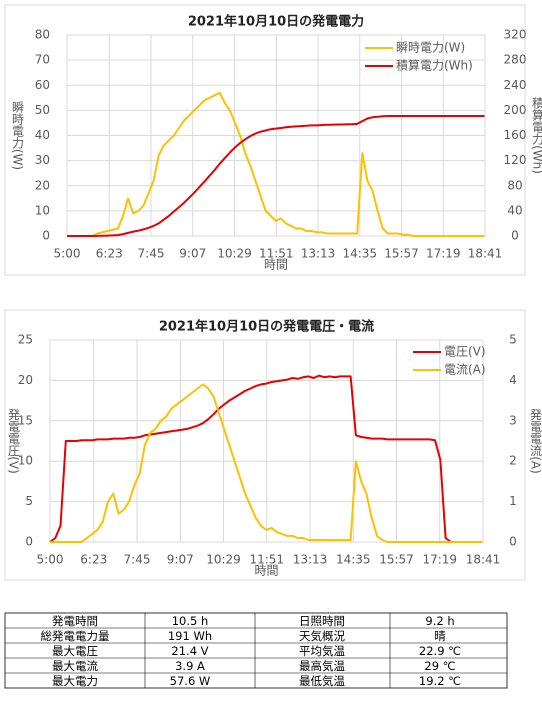 Image resolution: width=542 pixels, height=705 pixels. Describe the element at coordinates (440, 681) in the screenshot. I see `table-cell: 19.2 ℃` at that location.